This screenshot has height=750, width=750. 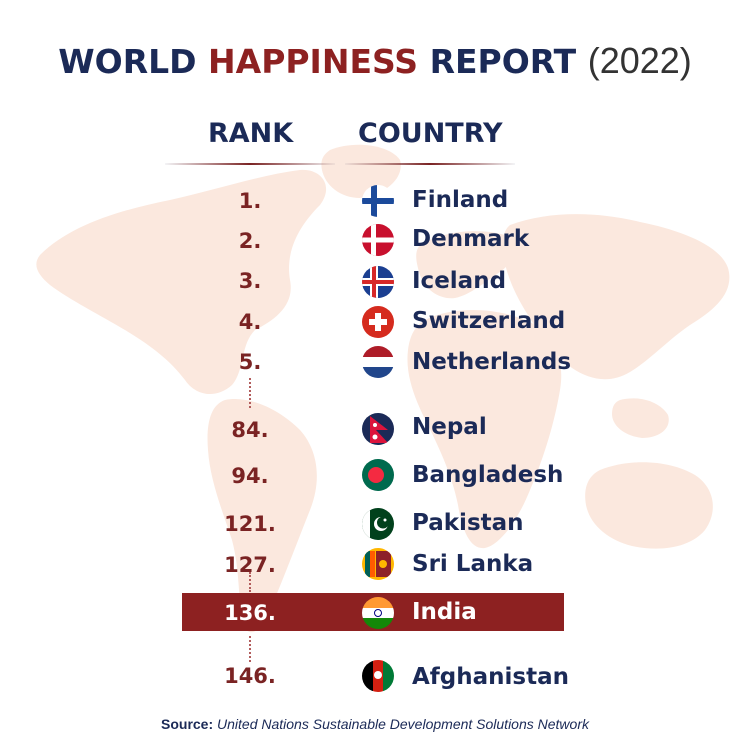 I want to click on rank-value: 136., so click(x=250, y=613).